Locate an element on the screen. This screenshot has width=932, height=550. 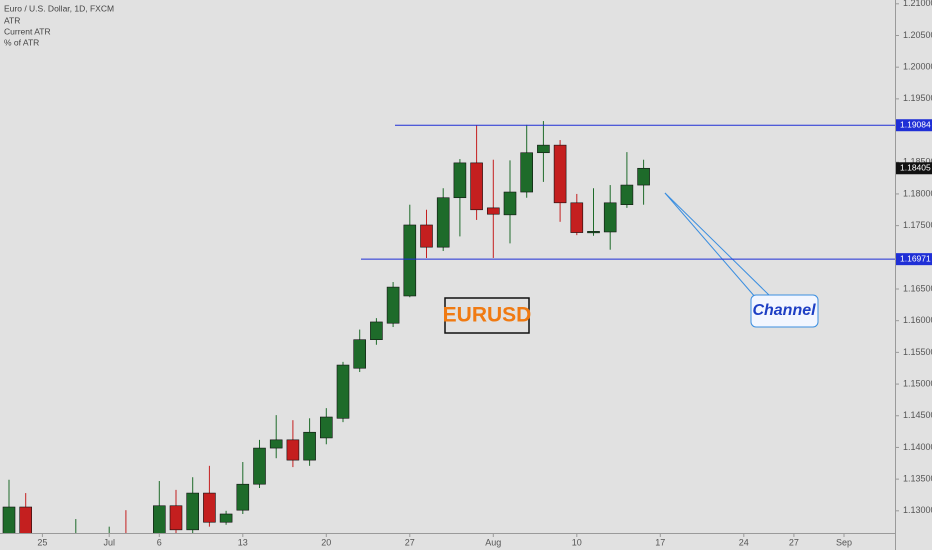
y-tick-label: 1.16000 is located at coordinates (917, 320).